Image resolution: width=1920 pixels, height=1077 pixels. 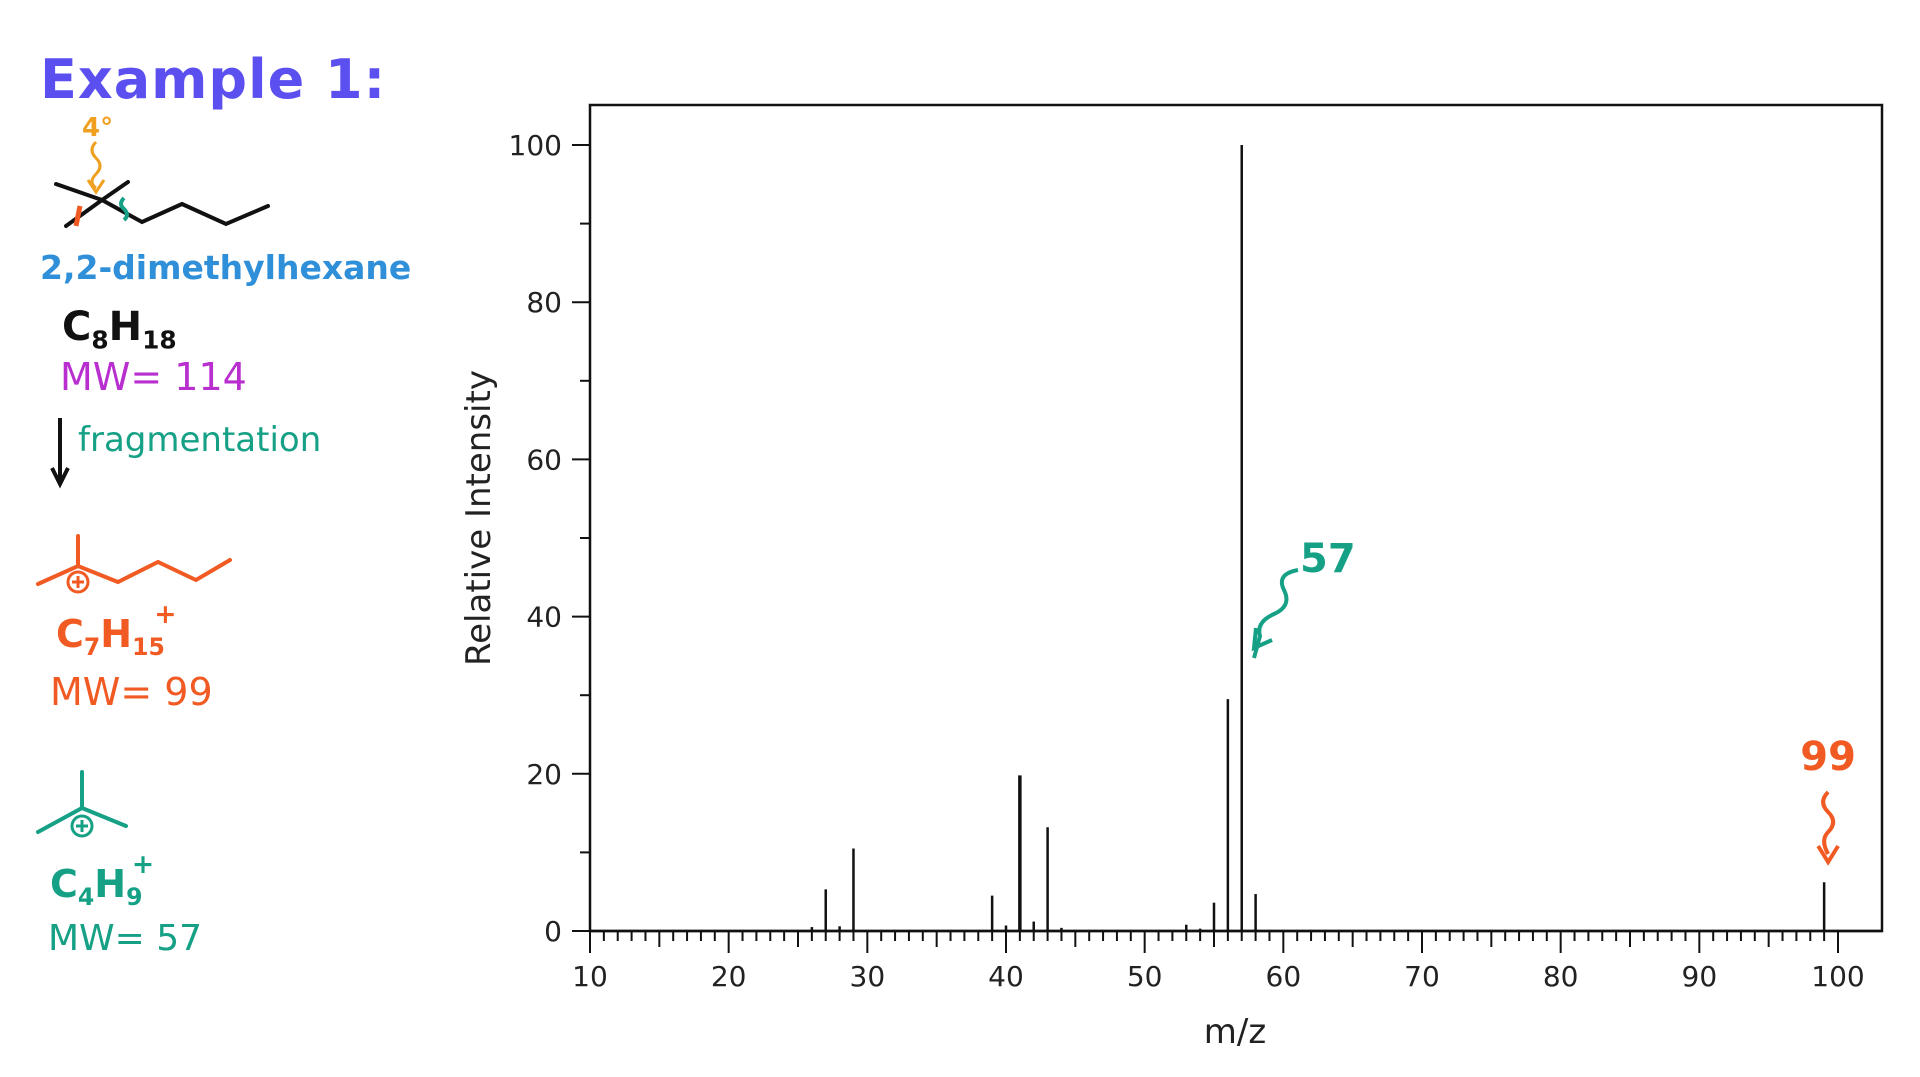 What do you see at coordinates (102, 880) in the screenshot?
I see `formula-fragment-57: C4H9+` at bounding box center [102, 880].